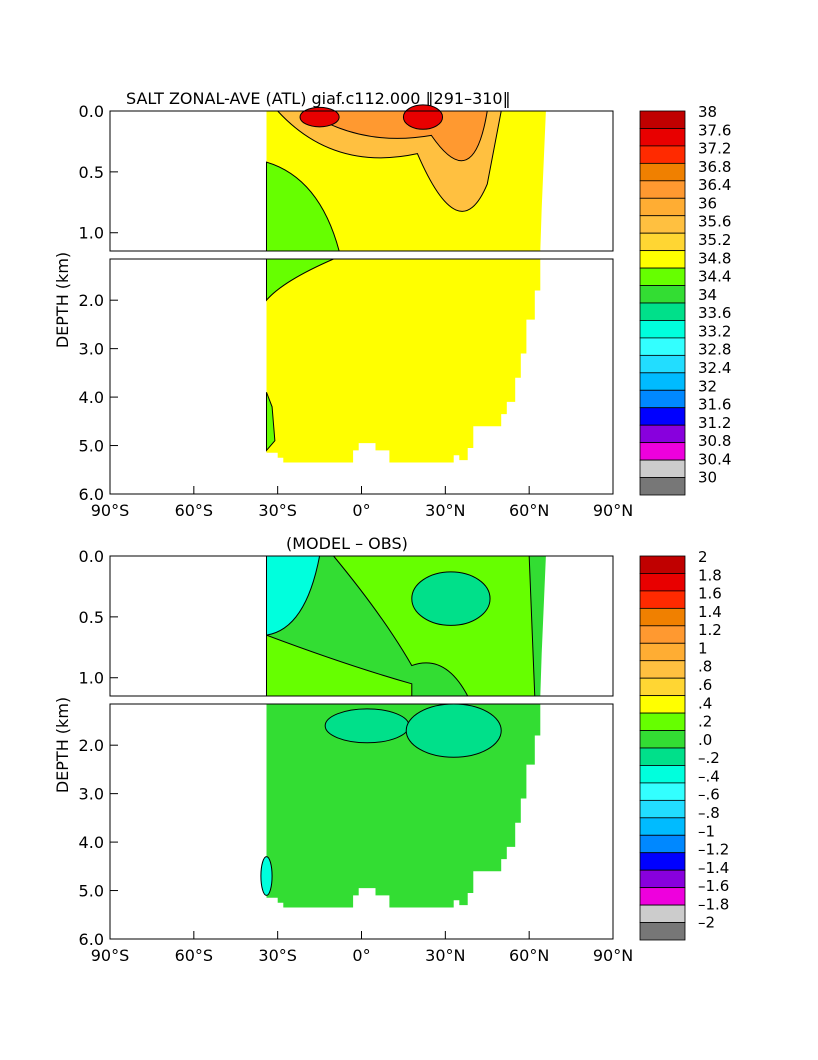 This screenshot has height=1060, width=818. What do you see at coordinates (347, 543) in the screenshot?
I see `panel-title: (MODEL – OBS)` at bounding box center [347, 543].